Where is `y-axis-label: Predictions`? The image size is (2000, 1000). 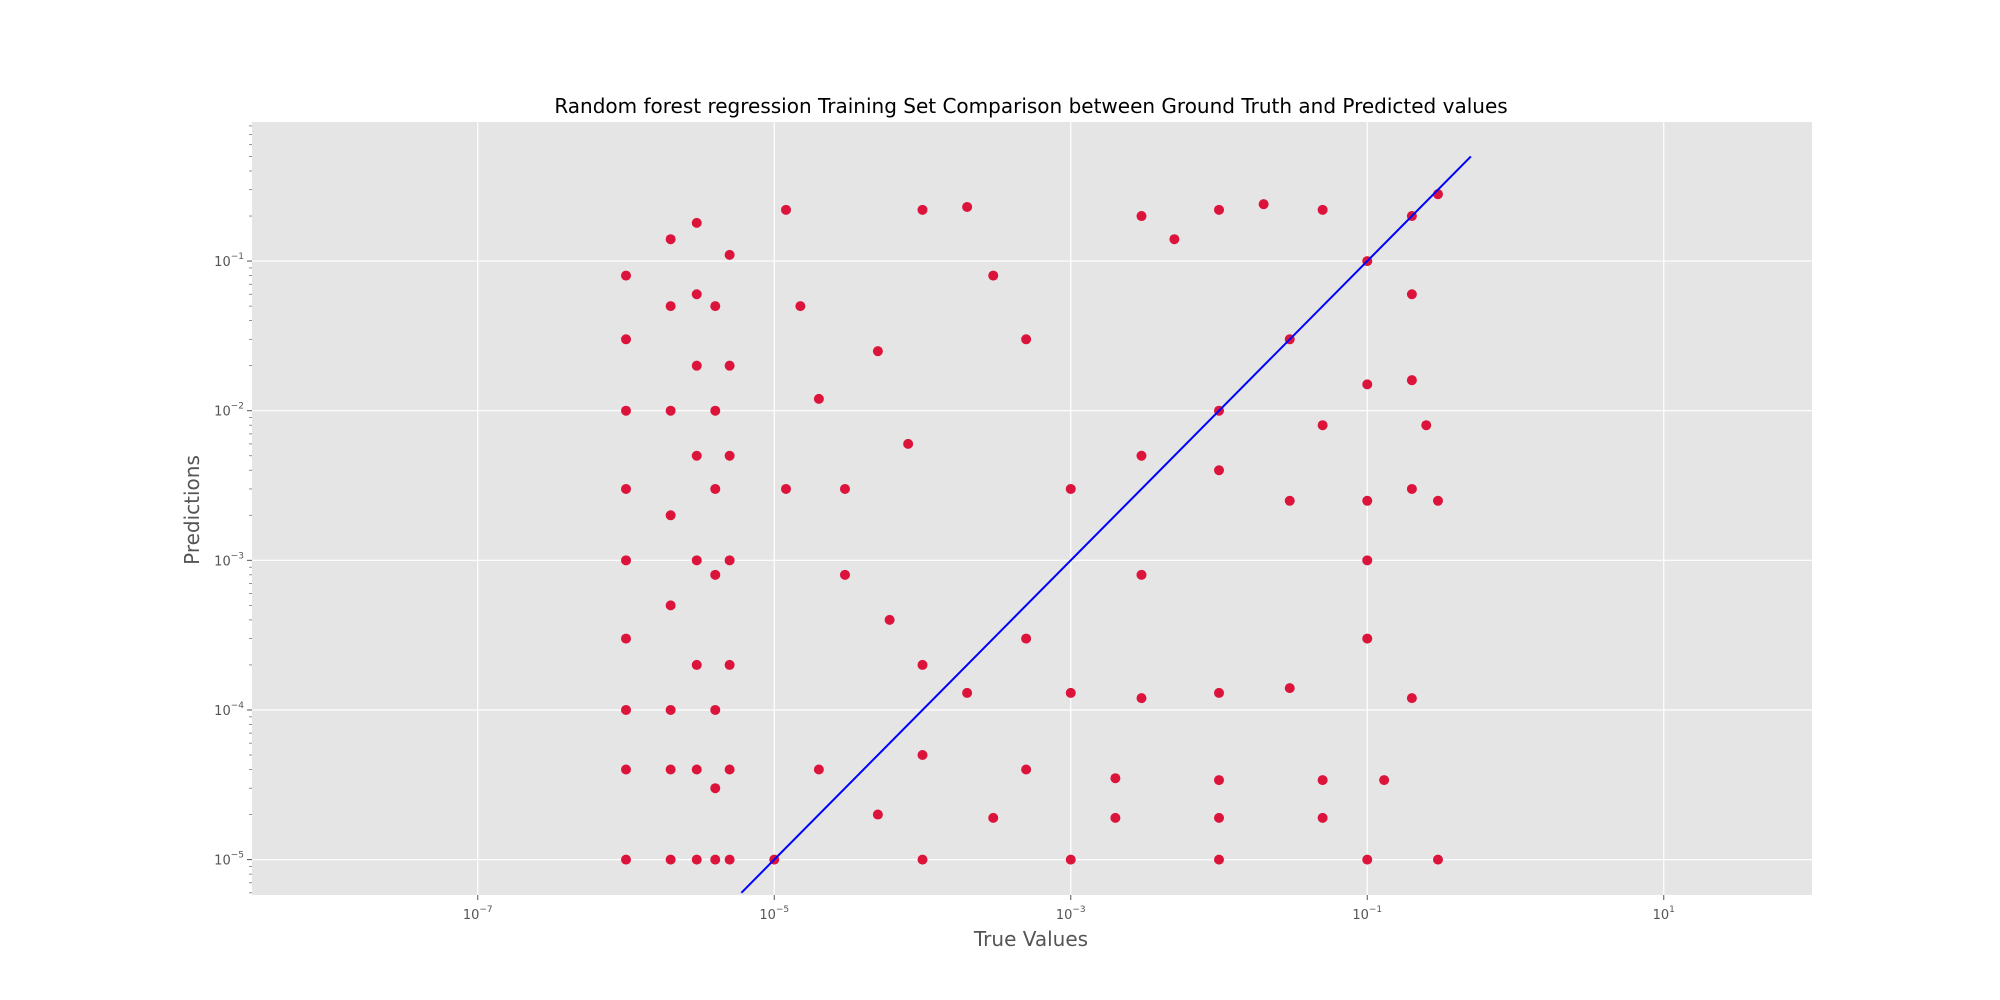
y-axis-label: Predictions is located at coordinates (192, 510).